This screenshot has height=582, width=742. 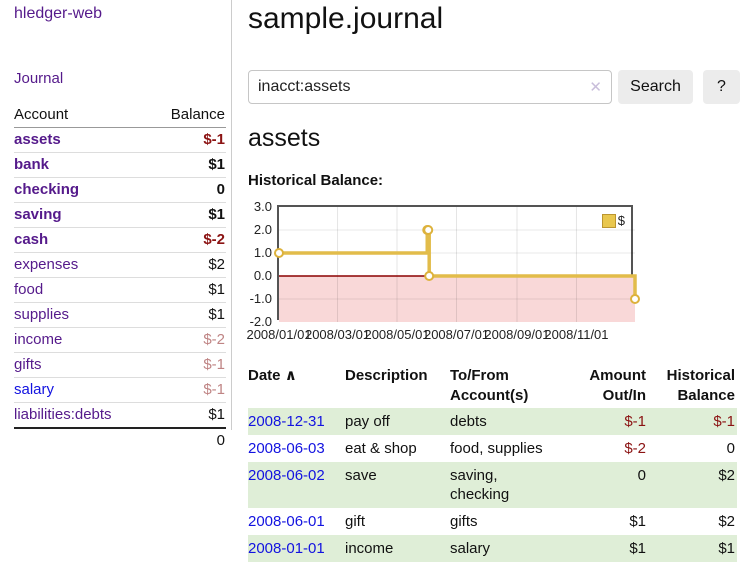 What do you see at coordinates (492, 421) in the screenshot?
I see `transaction-row: 2008-12-31 pay off debts $-1 $-1` at bounding box center [492, 421].